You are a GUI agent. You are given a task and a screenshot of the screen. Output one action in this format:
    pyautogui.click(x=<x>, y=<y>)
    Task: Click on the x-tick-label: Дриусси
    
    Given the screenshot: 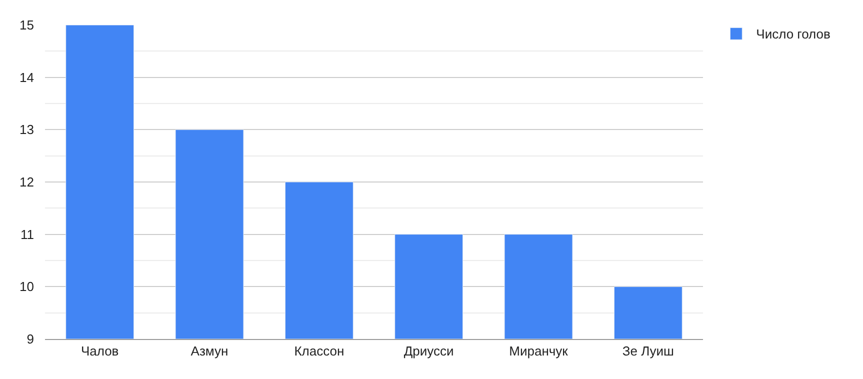 What is the action you would take?
    pyautogui.click(x=429, y=351)
    